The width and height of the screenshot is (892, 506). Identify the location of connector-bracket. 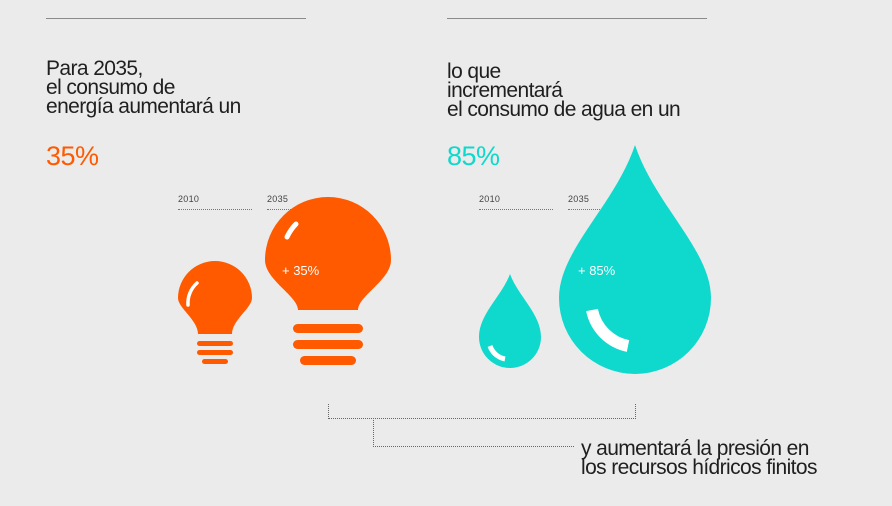
(482, 411).